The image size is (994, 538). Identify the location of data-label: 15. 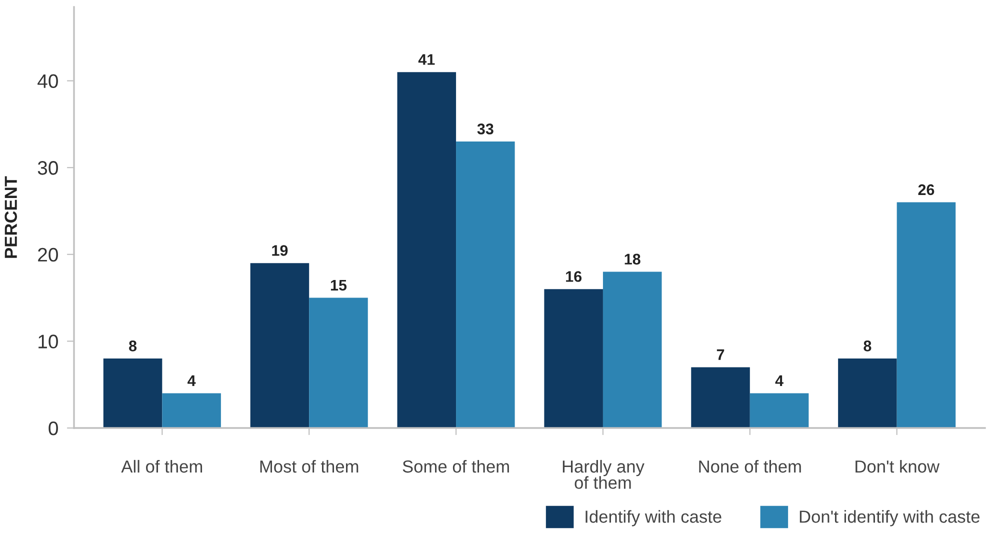
(338, 285).